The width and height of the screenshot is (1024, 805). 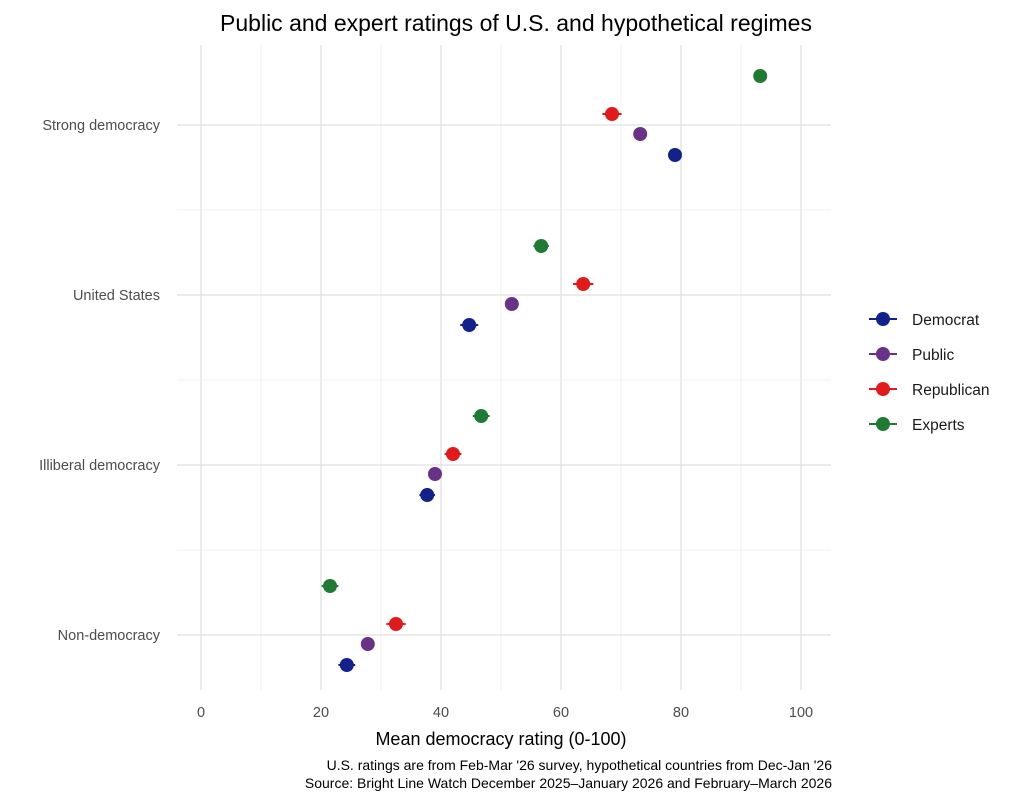 I want to click on y-tick-label: Non-democracy, so click(x=109, y=636).